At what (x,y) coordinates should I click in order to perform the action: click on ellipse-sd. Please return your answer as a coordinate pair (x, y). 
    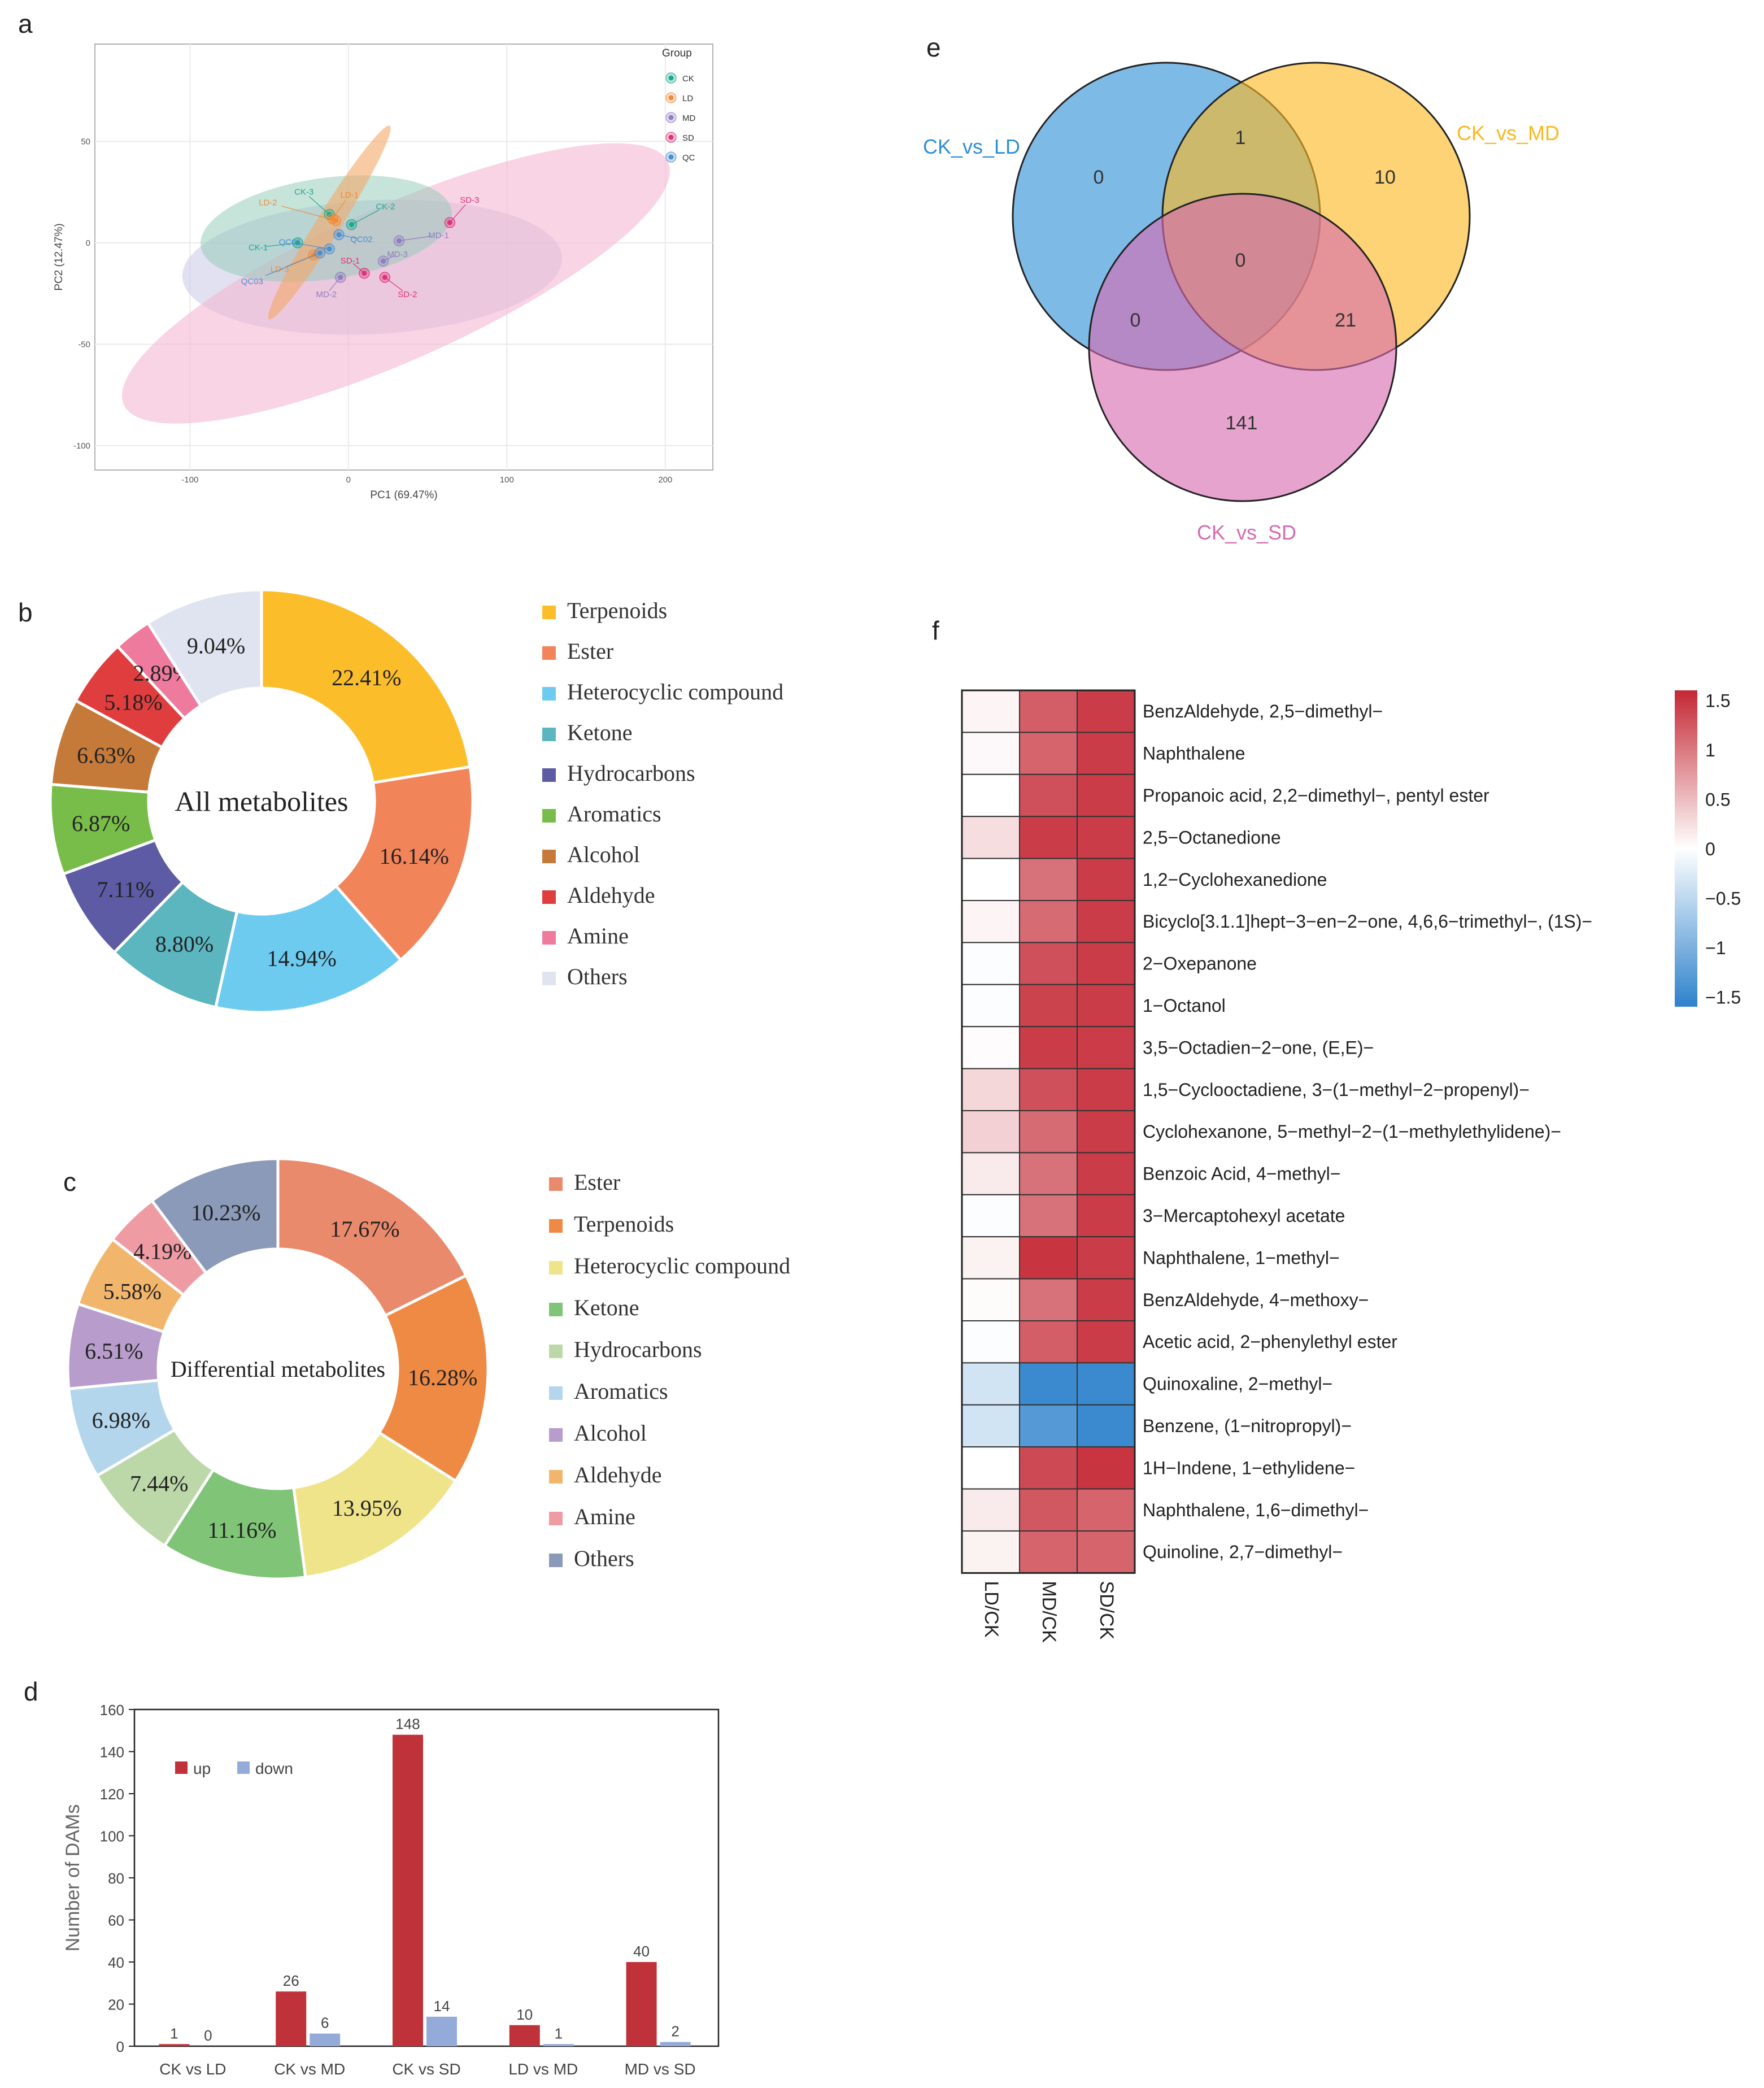
    Looking at the image, I should click on (396, 283).